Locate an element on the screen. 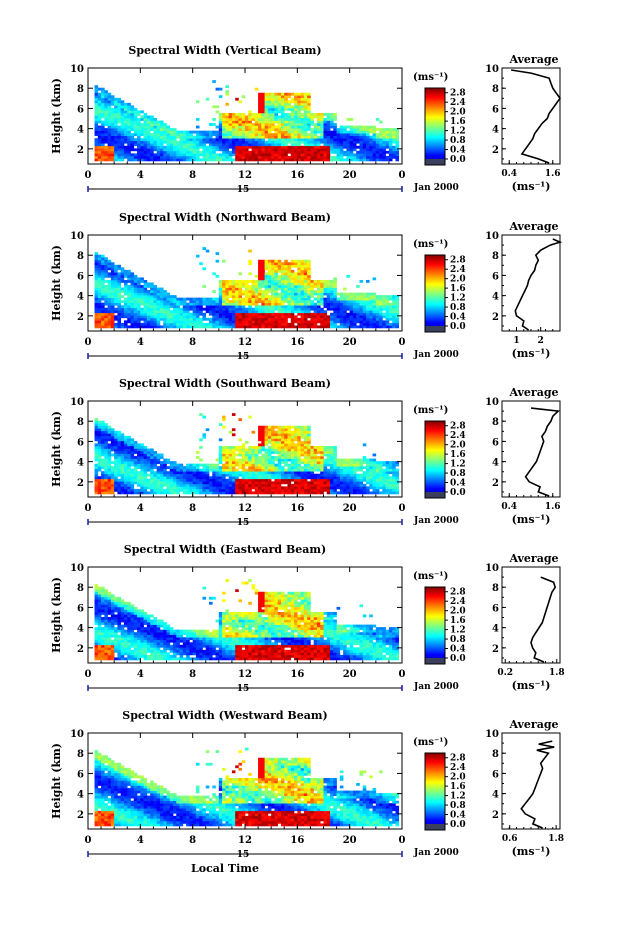 This screenshot has height=929, width=621. colorbar-tick-label: 2.0 is located at coordinates (458, 113).